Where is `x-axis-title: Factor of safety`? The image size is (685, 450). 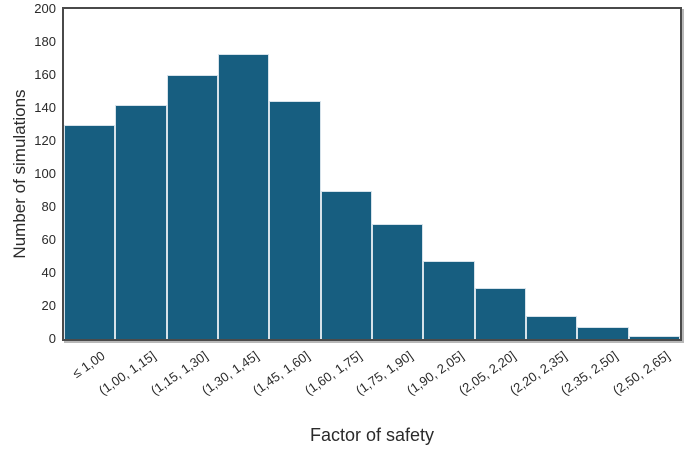 x-axis-title: Factor of safety is located at coordinates (372, 435).